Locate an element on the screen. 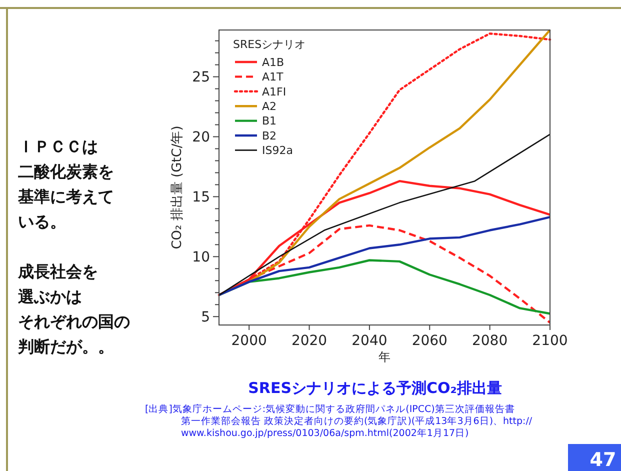 This screenshot has width=621, height=471. text: 47 is located at coordinates (603, 460).